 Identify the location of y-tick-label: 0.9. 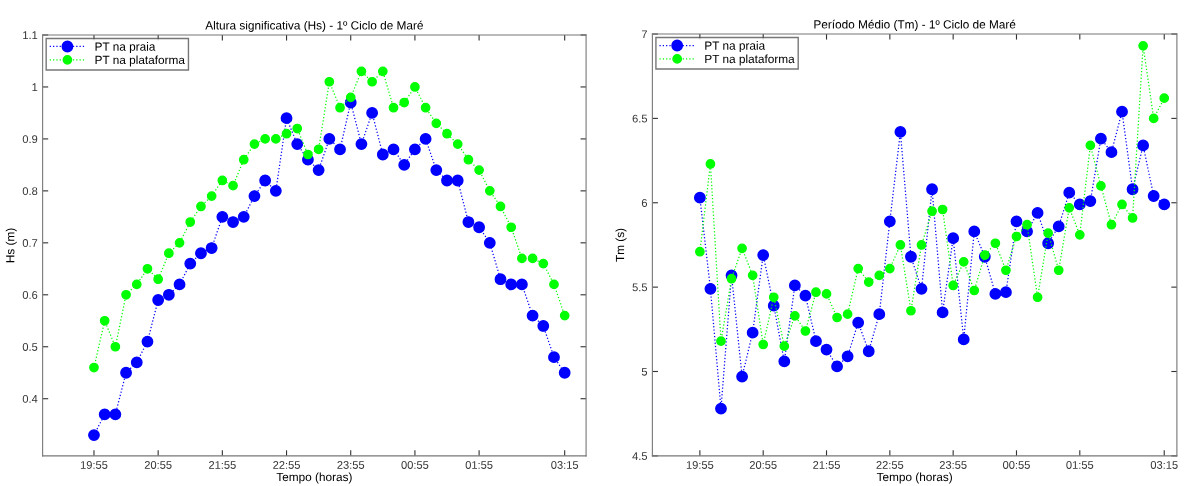
(30, 139).